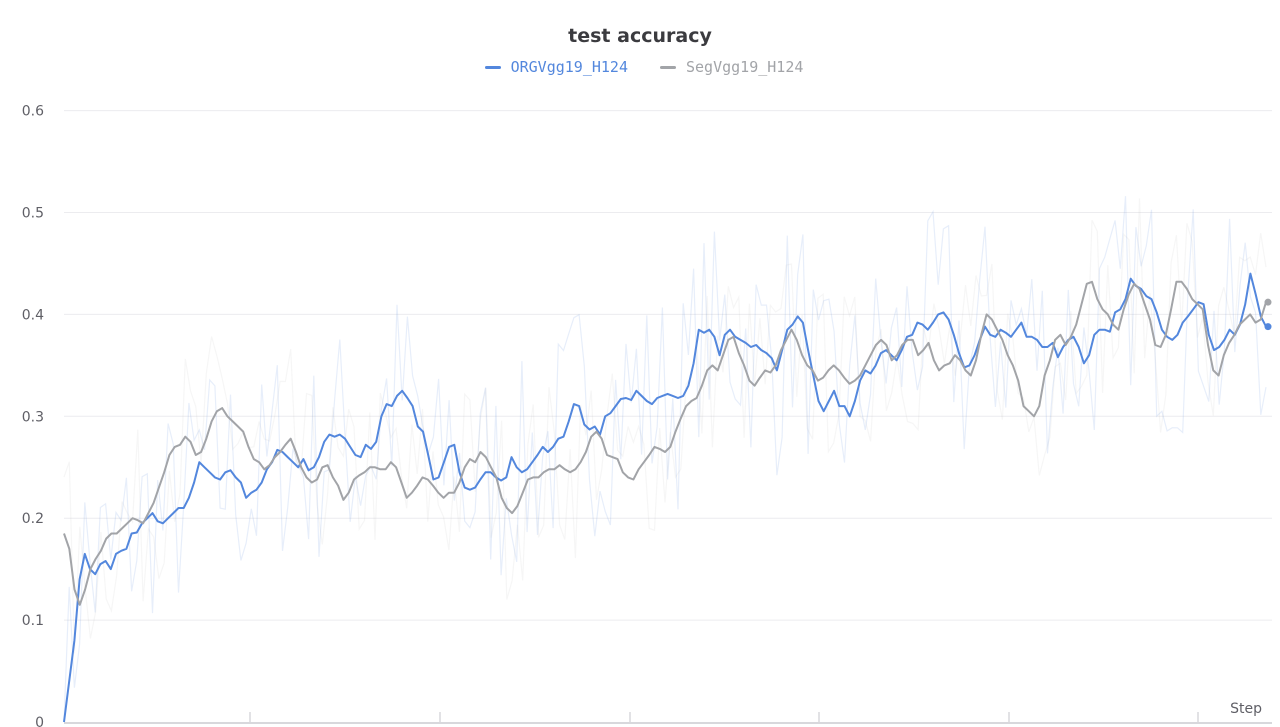 This screenshot has height=727, width=1280. I want to click on series-endpoint-segvgg19, so click(1268, 302).